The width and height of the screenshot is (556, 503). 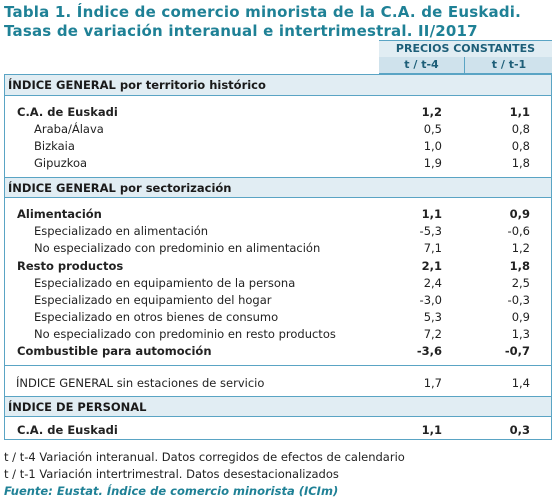 I want to click on table-row: Bizkaia 1,0 0,8, so click(x=278, y=146).